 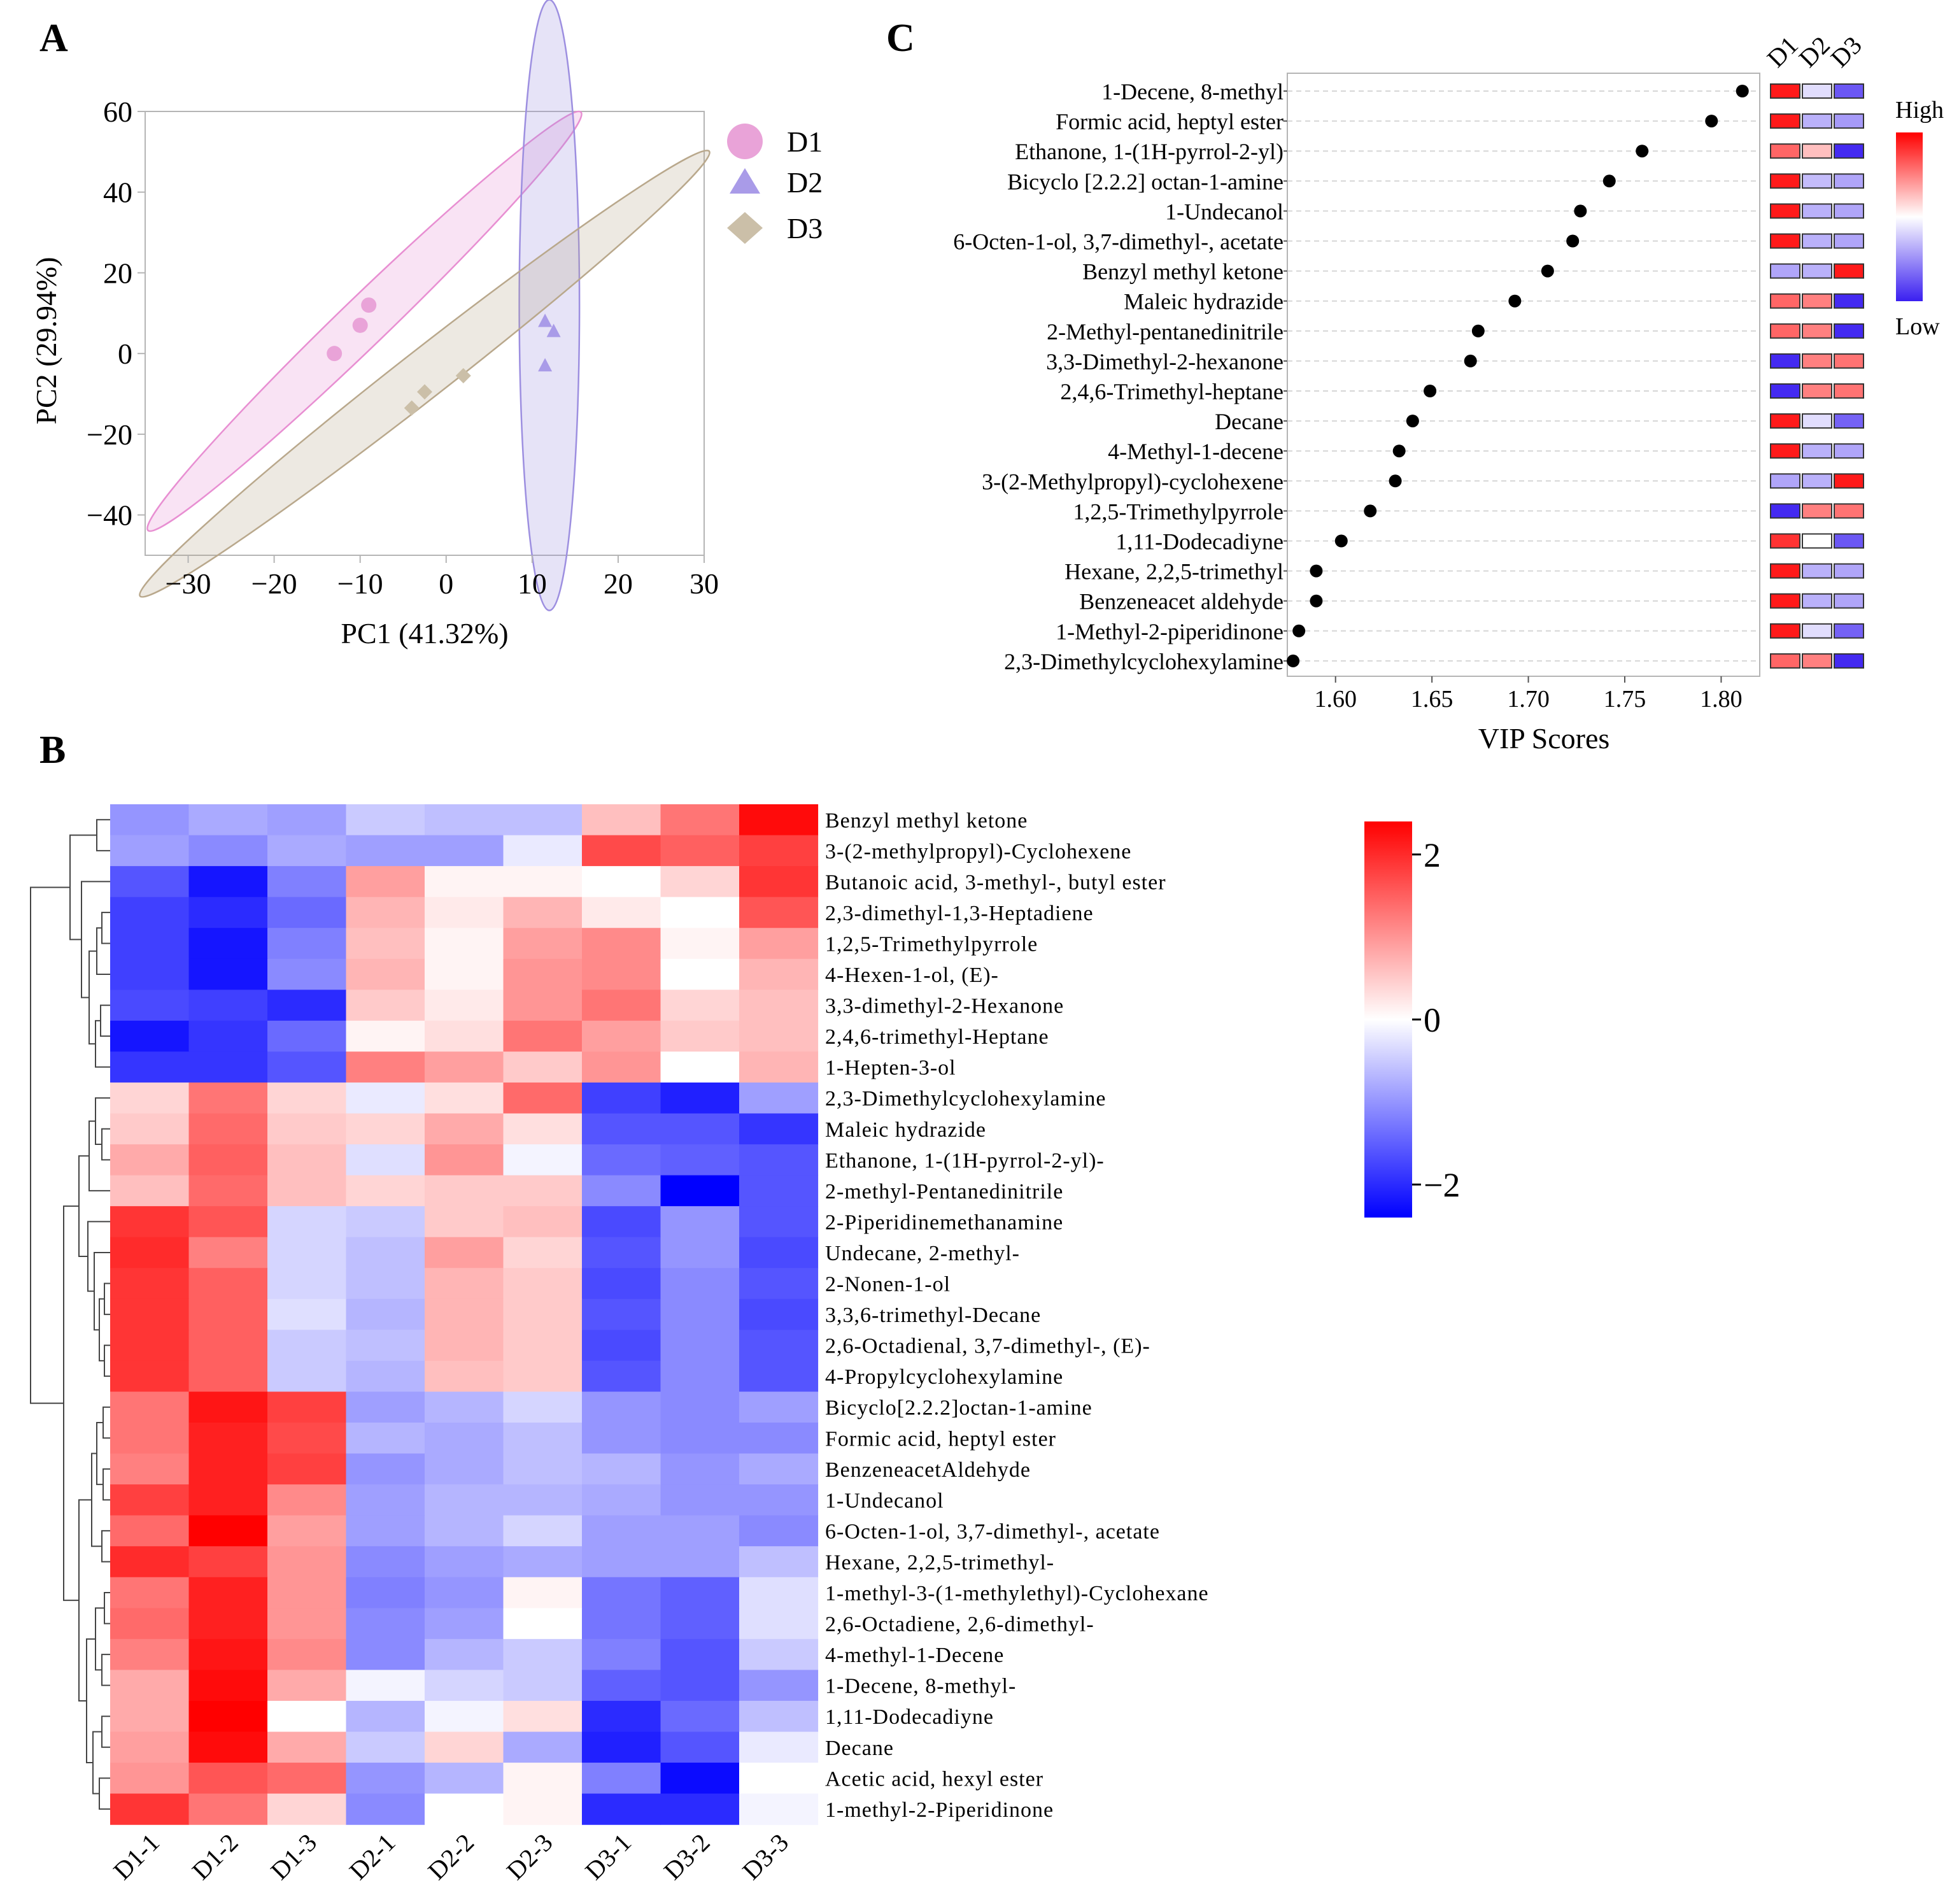 What do you see at coordinates (1388, 1019) in the screenshot?
I see `heatmap-colorbar` at bounding box center [1388, 1019].